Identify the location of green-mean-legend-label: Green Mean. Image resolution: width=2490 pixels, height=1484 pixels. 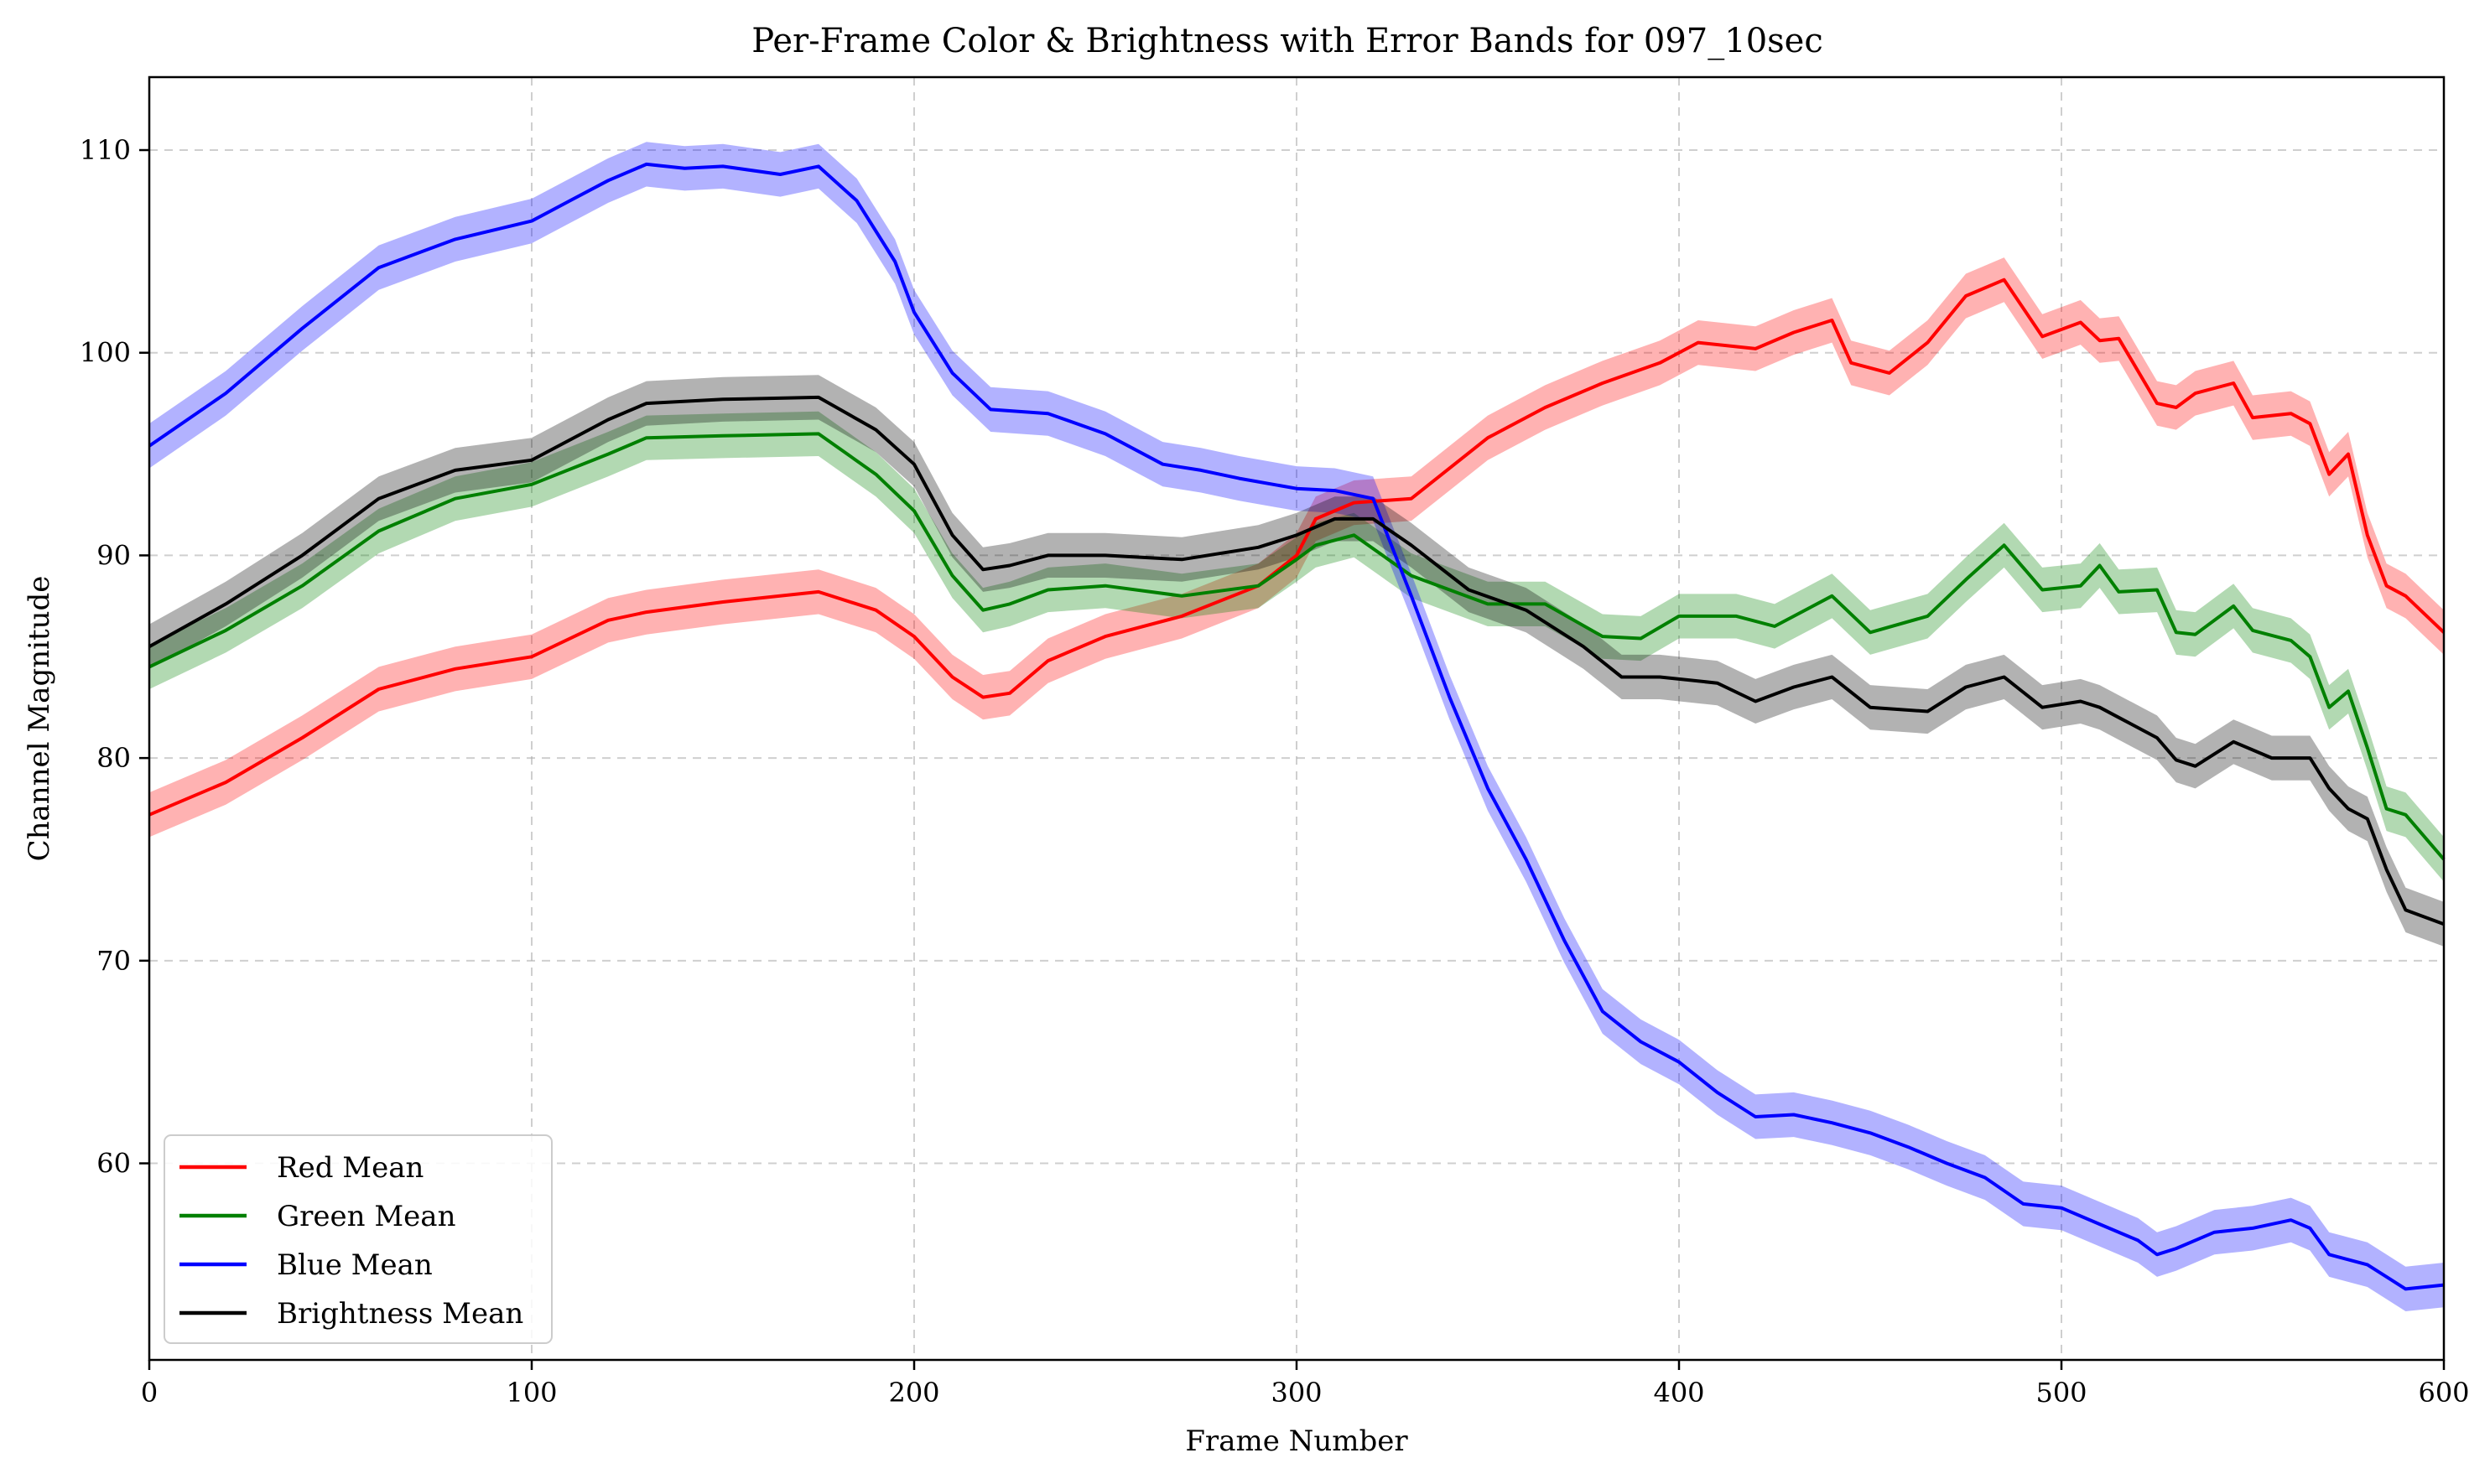
(366, 1216).